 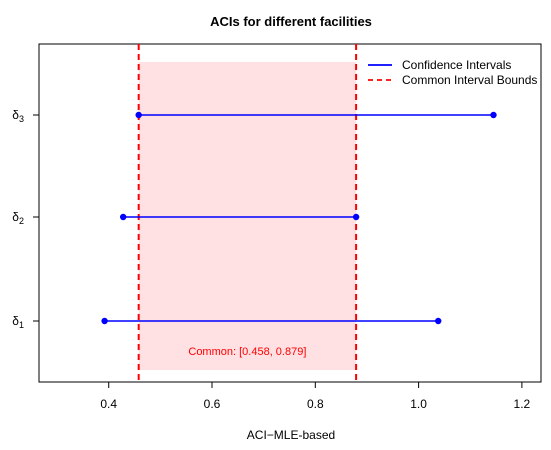 What do you see at coordinates (315, 404) in the screenshot?
I see `x-tick-label-3: 0.8` at bounding box center [315, 404].